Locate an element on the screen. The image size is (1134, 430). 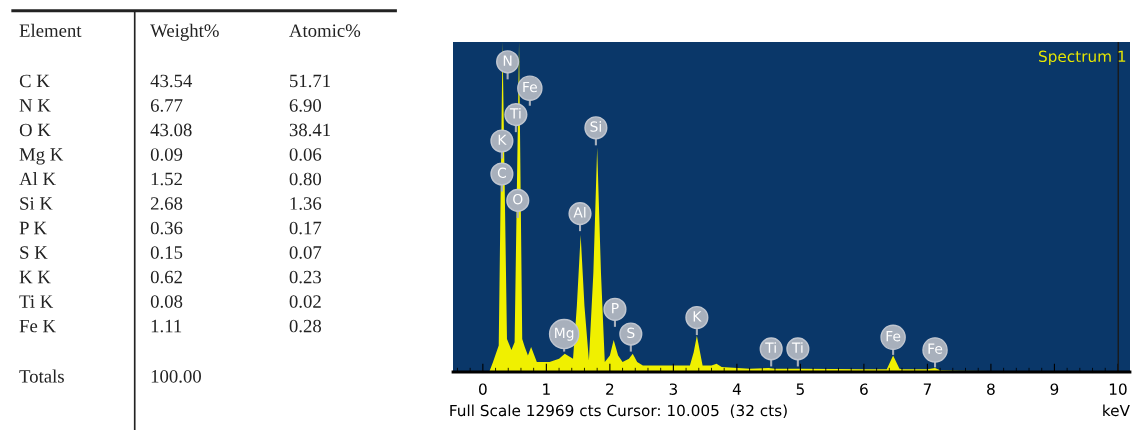
text: 38.41 is located at coordinates (310, 130).